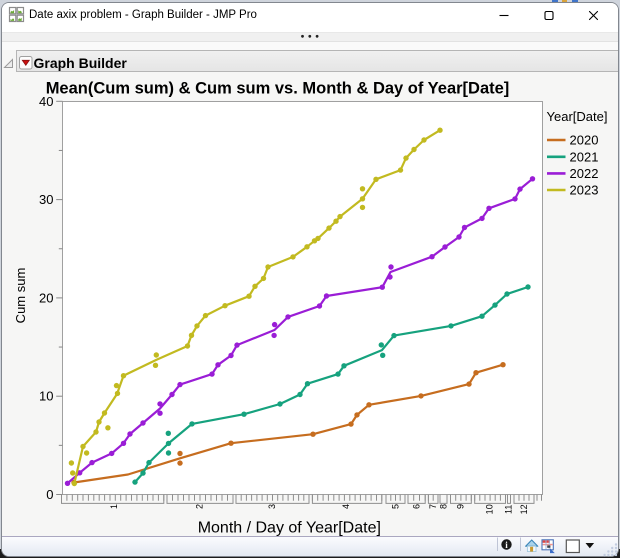  What do you see at coordinates (200, 506) in the screenshot?
I see `svg-text: 2` at bounding box center [200, 506].